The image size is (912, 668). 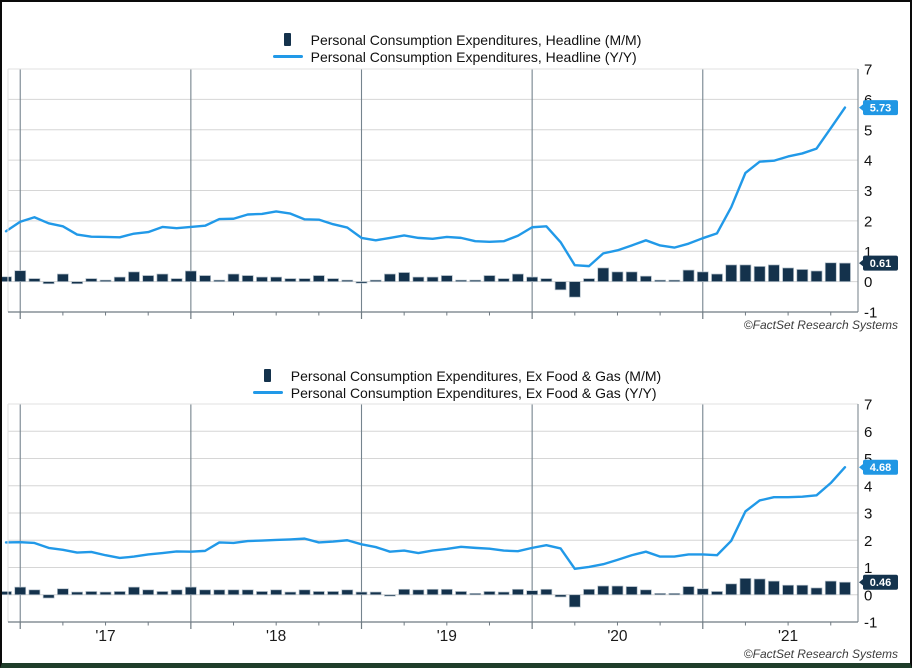 I want to click on svg-text: 0.61, so click(x=880, y=264).